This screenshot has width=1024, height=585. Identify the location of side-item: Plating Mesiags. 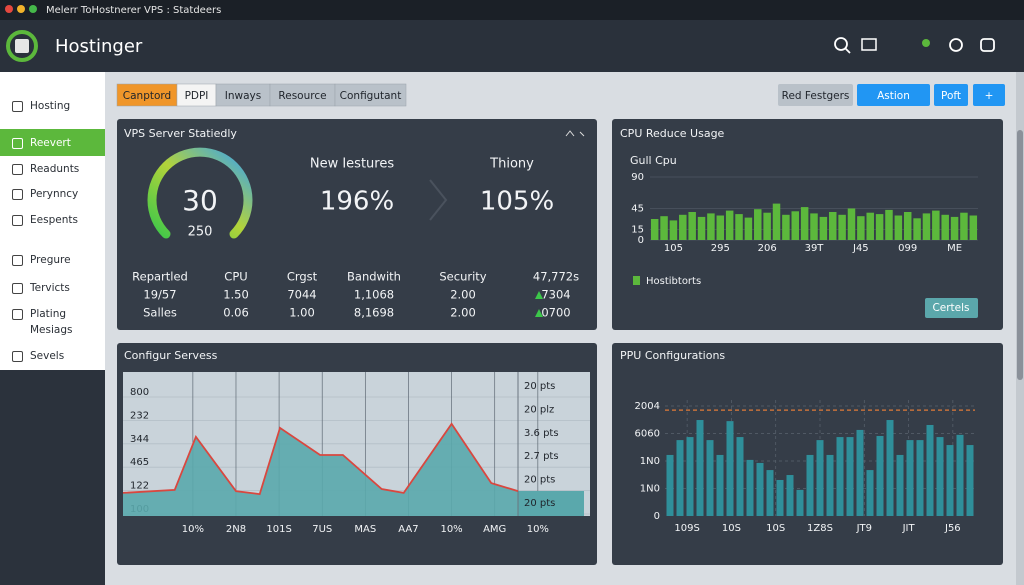
(51, 322).